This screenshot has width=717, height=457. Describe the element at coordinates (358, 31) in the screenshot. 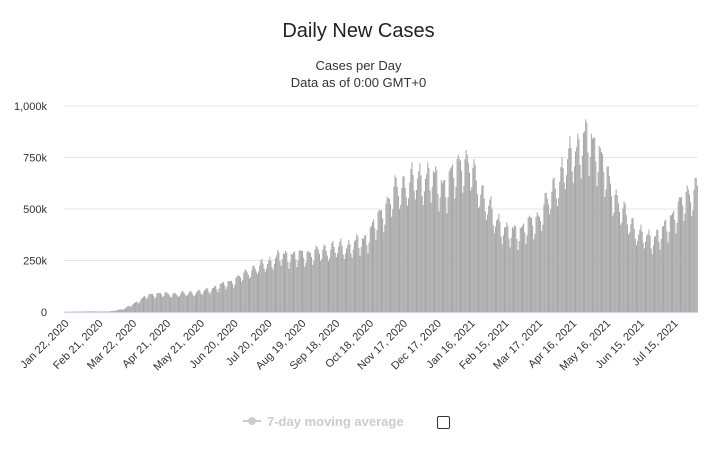

I see `chart-title: Daily New Cases` at that location.